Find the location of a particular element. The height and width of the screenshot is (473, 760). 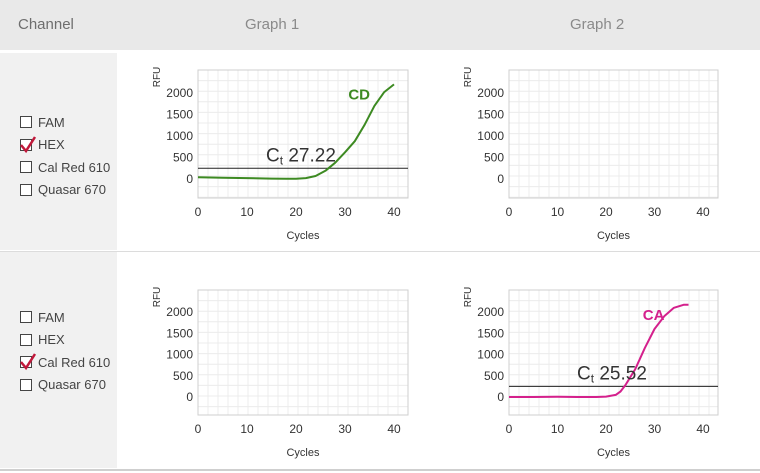

channel-panel-row1 is located at coordinates (58, 151).